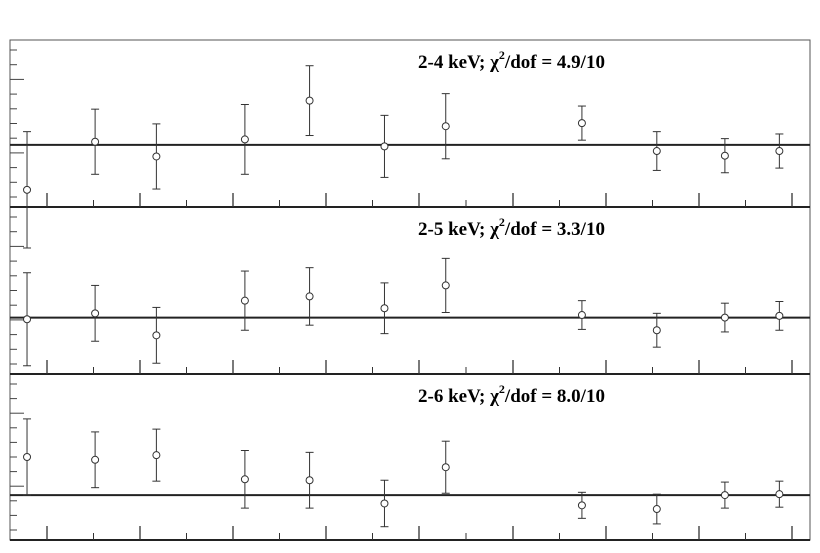  What do you see at coordinates (511, 60) in the screenshot?
I see `panel-1-title: 2-4 keV; χ2/dof = 4.9/10` at bounding box center [511, 60].